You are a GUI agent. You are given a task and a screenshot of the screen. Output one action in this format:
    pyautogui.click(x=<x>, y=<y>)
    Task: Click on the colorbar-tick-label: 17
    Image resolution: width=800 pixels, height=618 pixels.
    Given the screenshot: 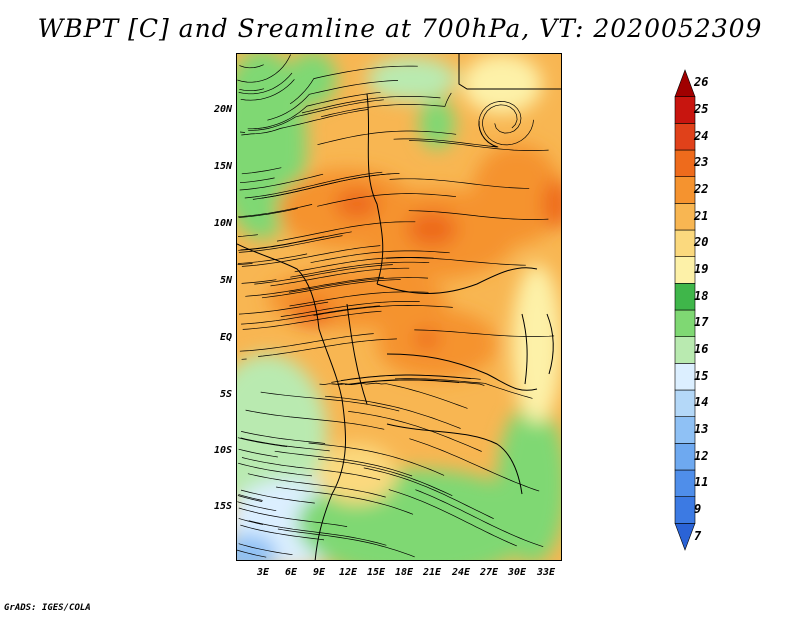 What is the action you would take?
    pyautogui.click(x=701, y=322)
    